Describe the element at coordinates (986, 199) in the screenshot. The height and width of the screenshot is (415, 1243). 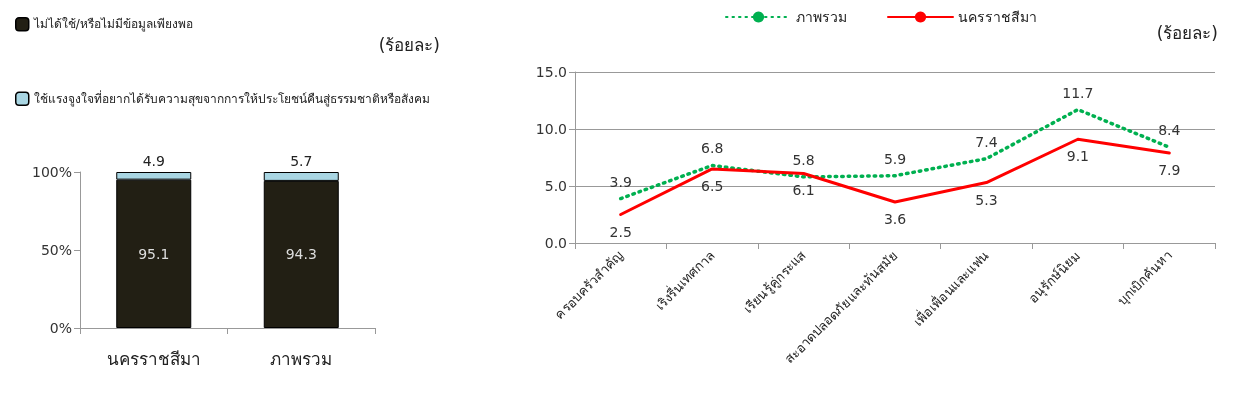
I see `data-label: 5.3` at that location.